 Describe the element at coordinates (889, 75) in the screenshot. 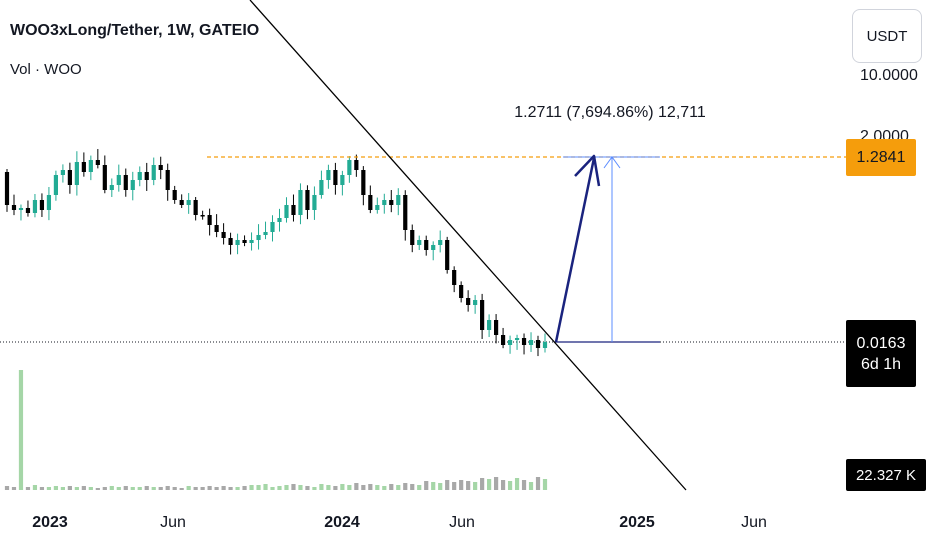

I see `y-tick-10: 10.0000` at that location.